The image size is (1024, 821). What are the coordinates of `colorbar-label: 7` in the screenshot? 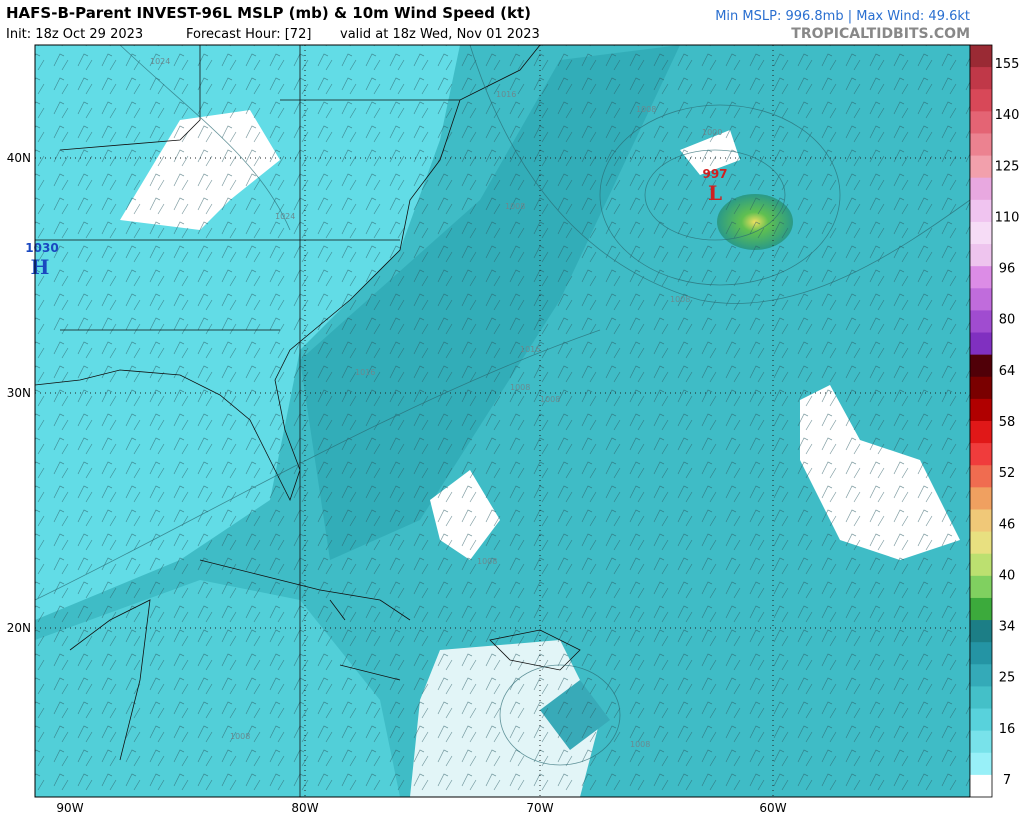 It's located at (1007, 780).